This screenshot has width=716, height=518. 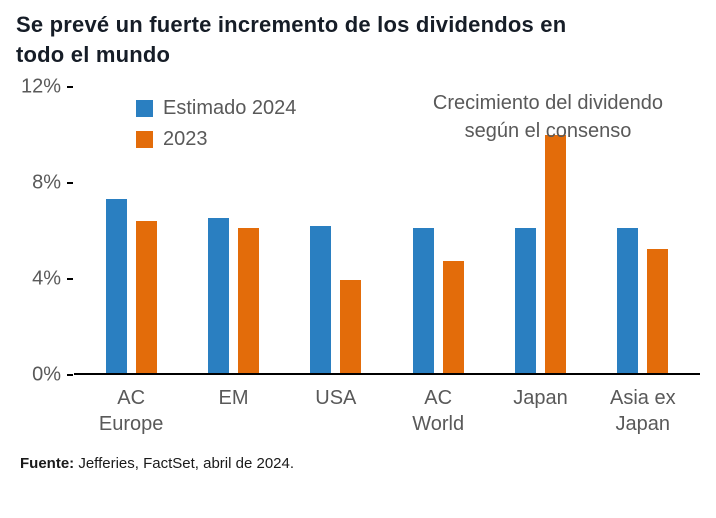 What do you see at coordinates (548, 103) in the screenshot?
I see `chart-annotation-line1: Crecimiento del dividendo` at bounding box center [548, 103].